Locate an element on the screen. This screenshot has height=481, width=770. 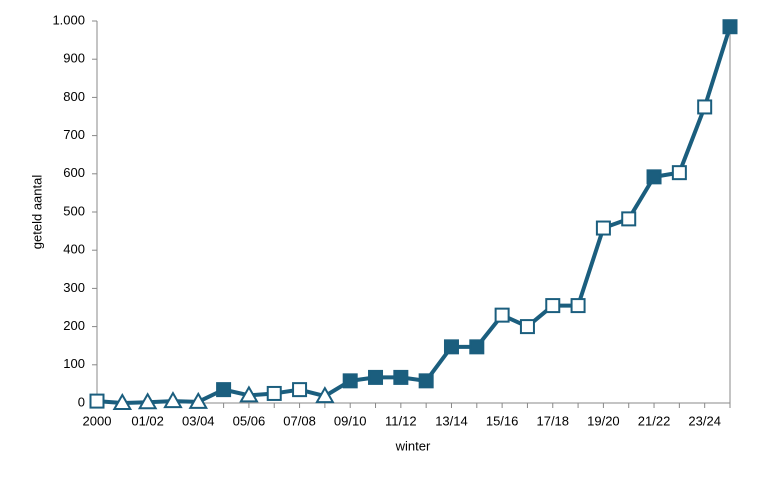
x-tick-label: 01/02 is located at coordinates (147, 420).